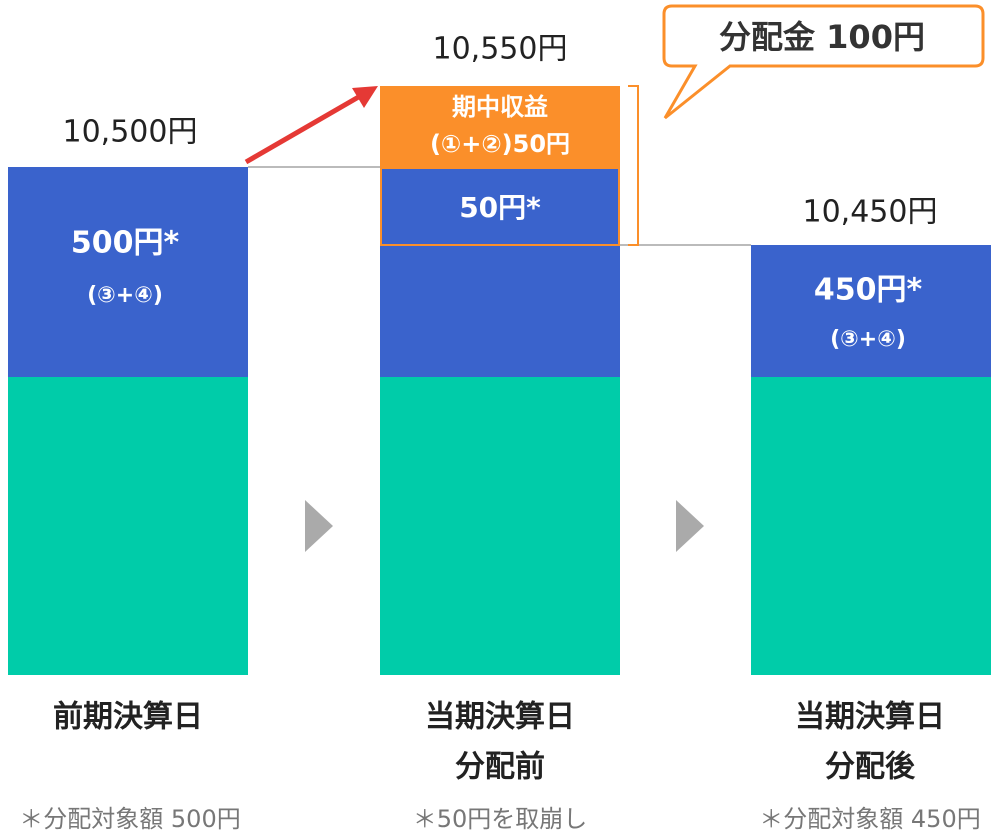 The height and width of the screenshot is (836, 1000). What do you see at coordinates (500, 767) in the screenshot?
I see `column-label: 分配前` at bounding box center [500, 767].